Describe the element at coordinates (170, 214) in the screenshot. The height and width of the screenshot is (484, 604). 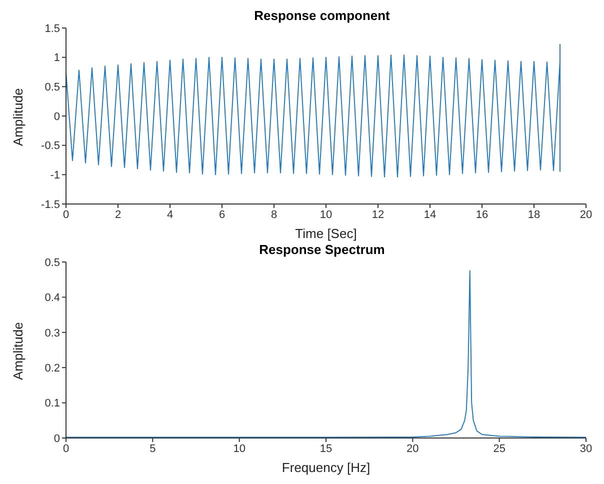
I see `x-tick-label: 4` at that location.